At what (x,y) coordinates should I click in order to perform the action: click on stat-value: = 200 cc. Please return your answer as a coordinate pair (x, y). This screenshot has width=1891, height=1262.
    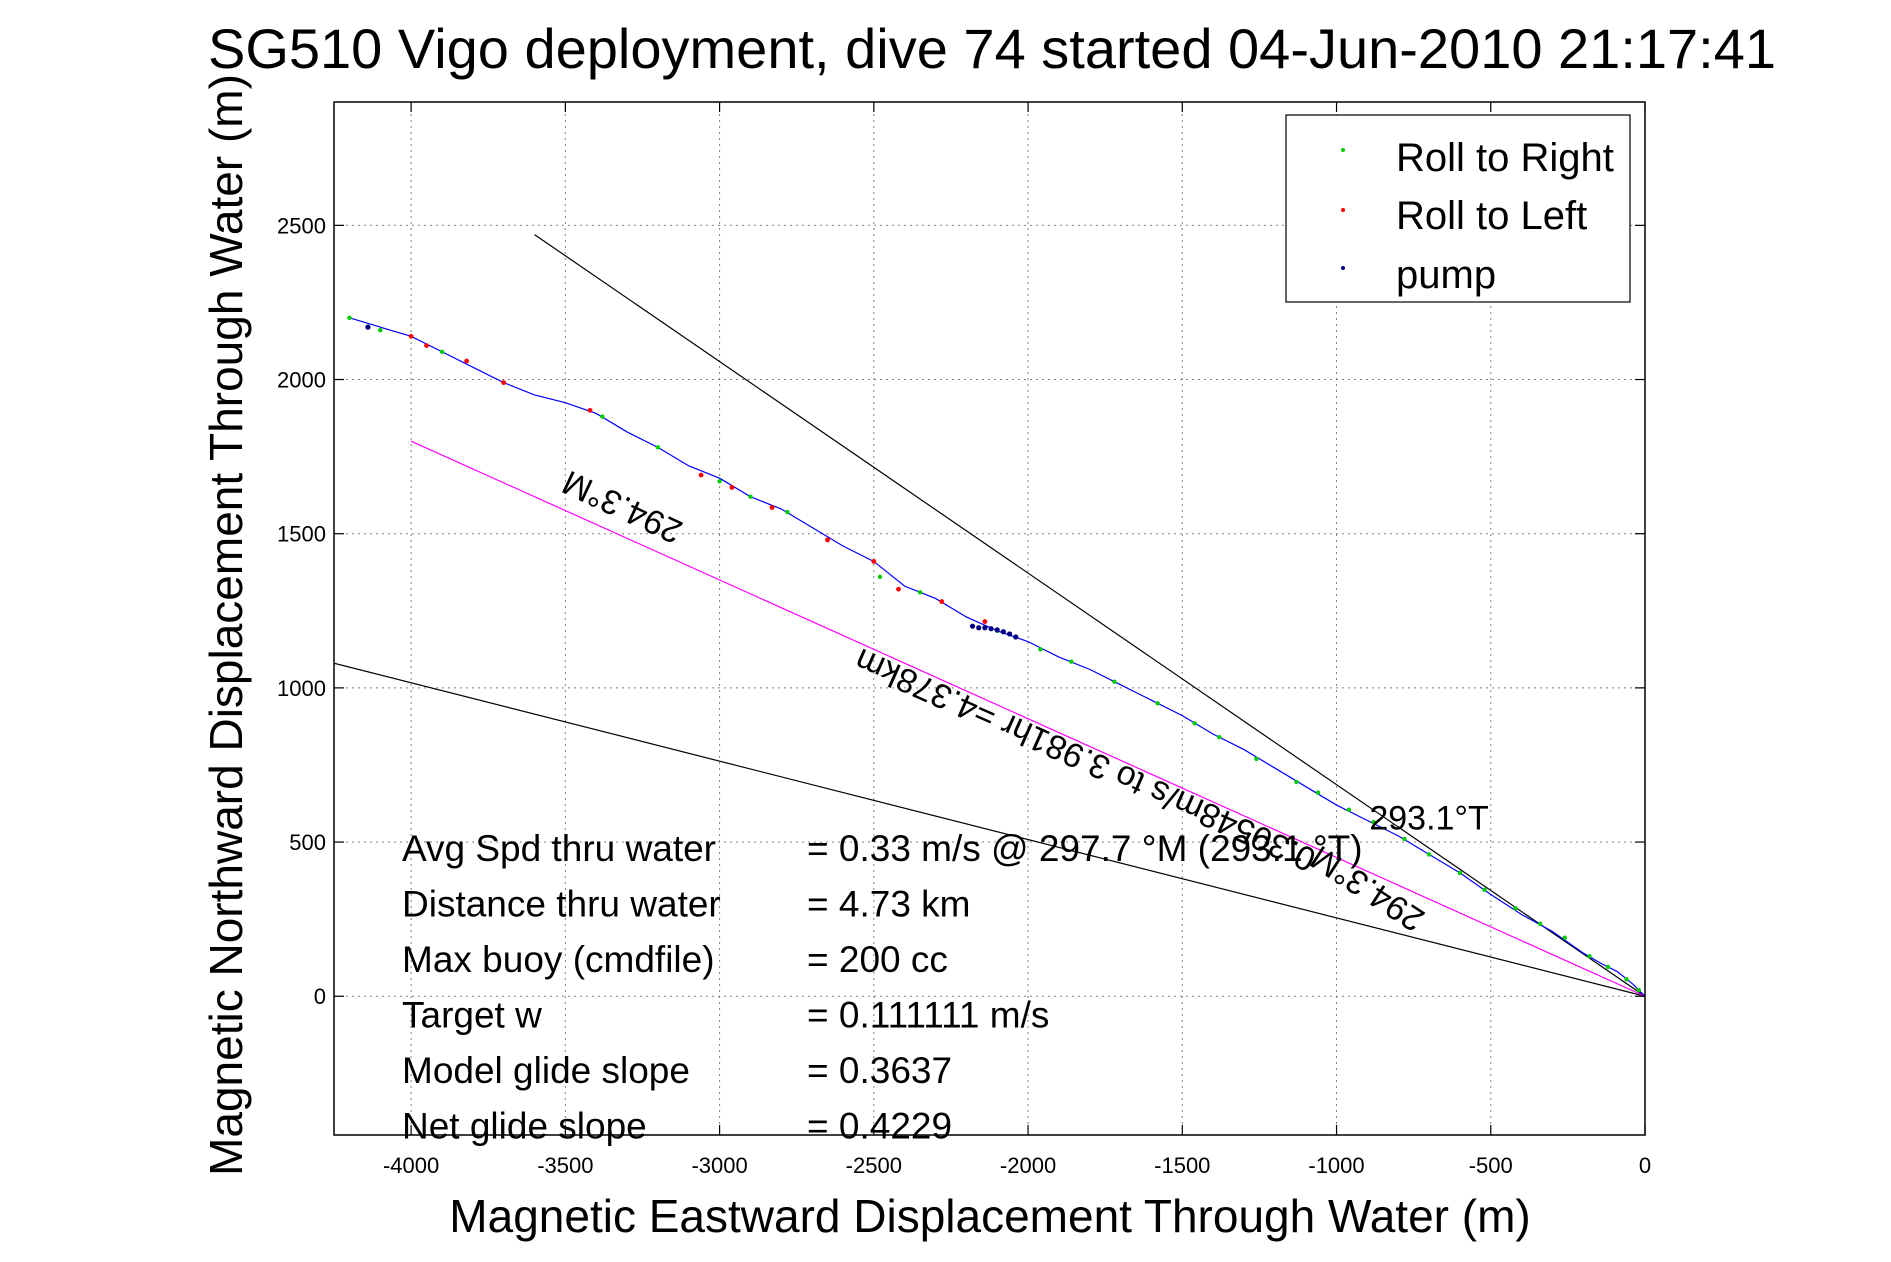
    Looking at the image, I should click on (877, 959).